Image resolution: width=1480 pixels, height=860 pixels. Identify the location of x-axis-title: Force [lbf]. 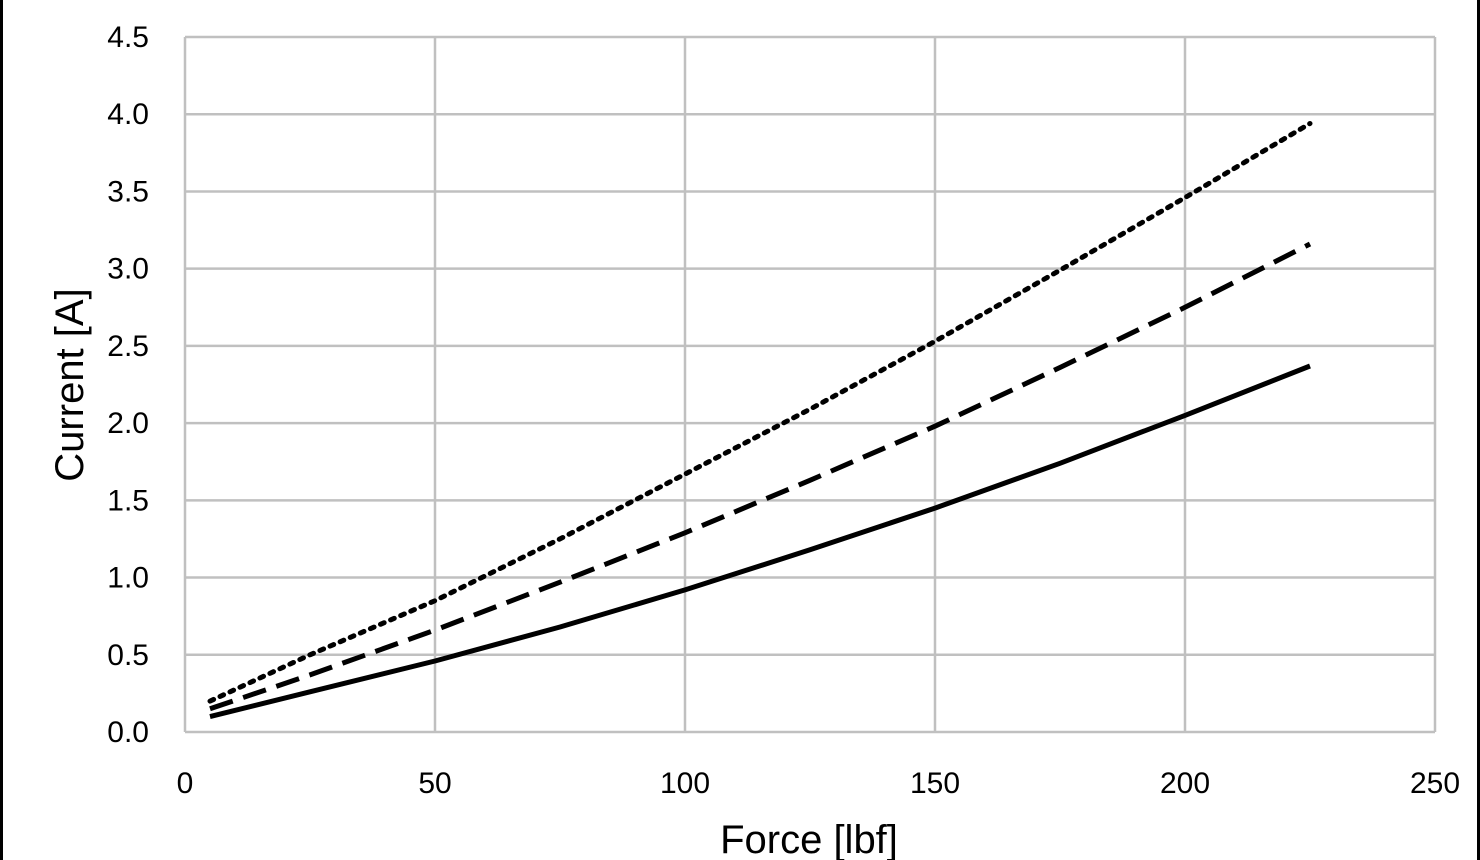
(809, 839).